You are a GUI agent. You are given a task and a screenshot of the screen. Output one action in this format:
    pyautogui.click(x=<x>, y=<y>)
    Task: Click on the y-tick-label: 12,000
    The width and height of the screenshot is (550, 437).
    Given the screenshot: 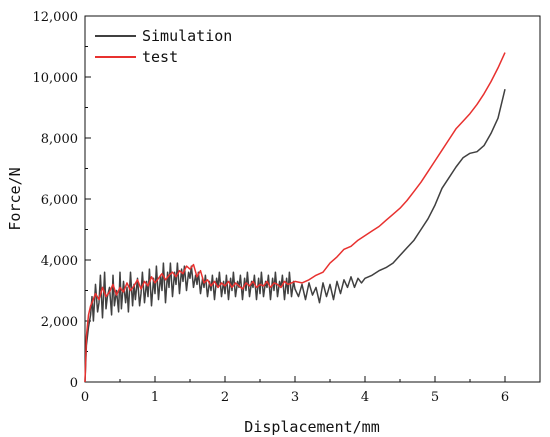 What is the action you would take?
    pyautogui.click(x=56, y=17)
    